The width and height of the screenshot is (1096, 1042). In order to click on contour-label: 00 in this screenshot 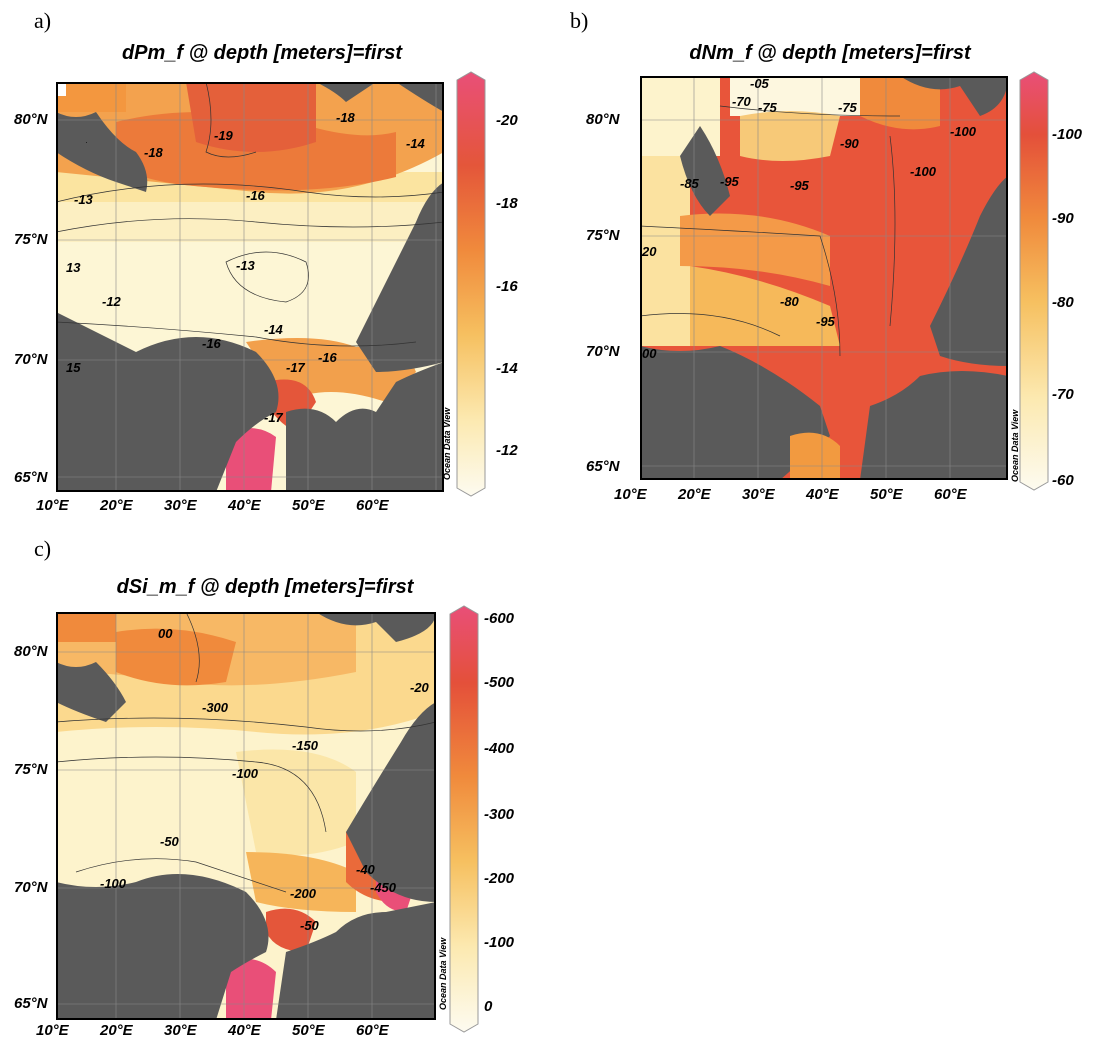, I will do `click(165, 633)`.